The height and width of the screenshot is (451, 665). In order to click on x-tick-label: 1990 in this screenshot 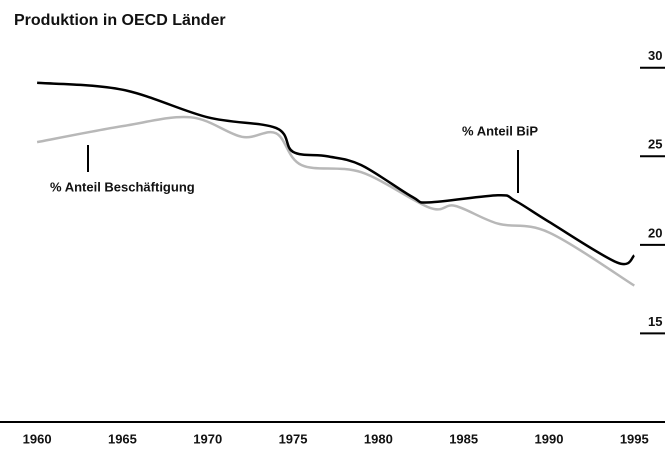, I will do `click(549, 438)`.